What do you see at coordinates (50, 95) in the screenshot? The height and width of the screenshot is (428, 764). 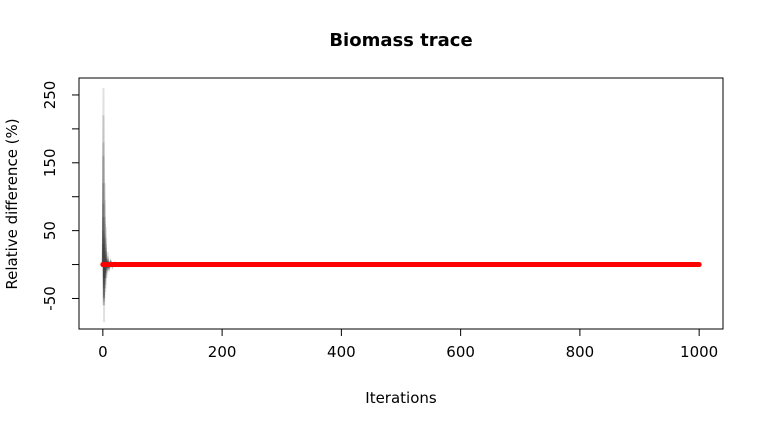 I see `y-tick-label: 250` at bounding box center [50, 95].